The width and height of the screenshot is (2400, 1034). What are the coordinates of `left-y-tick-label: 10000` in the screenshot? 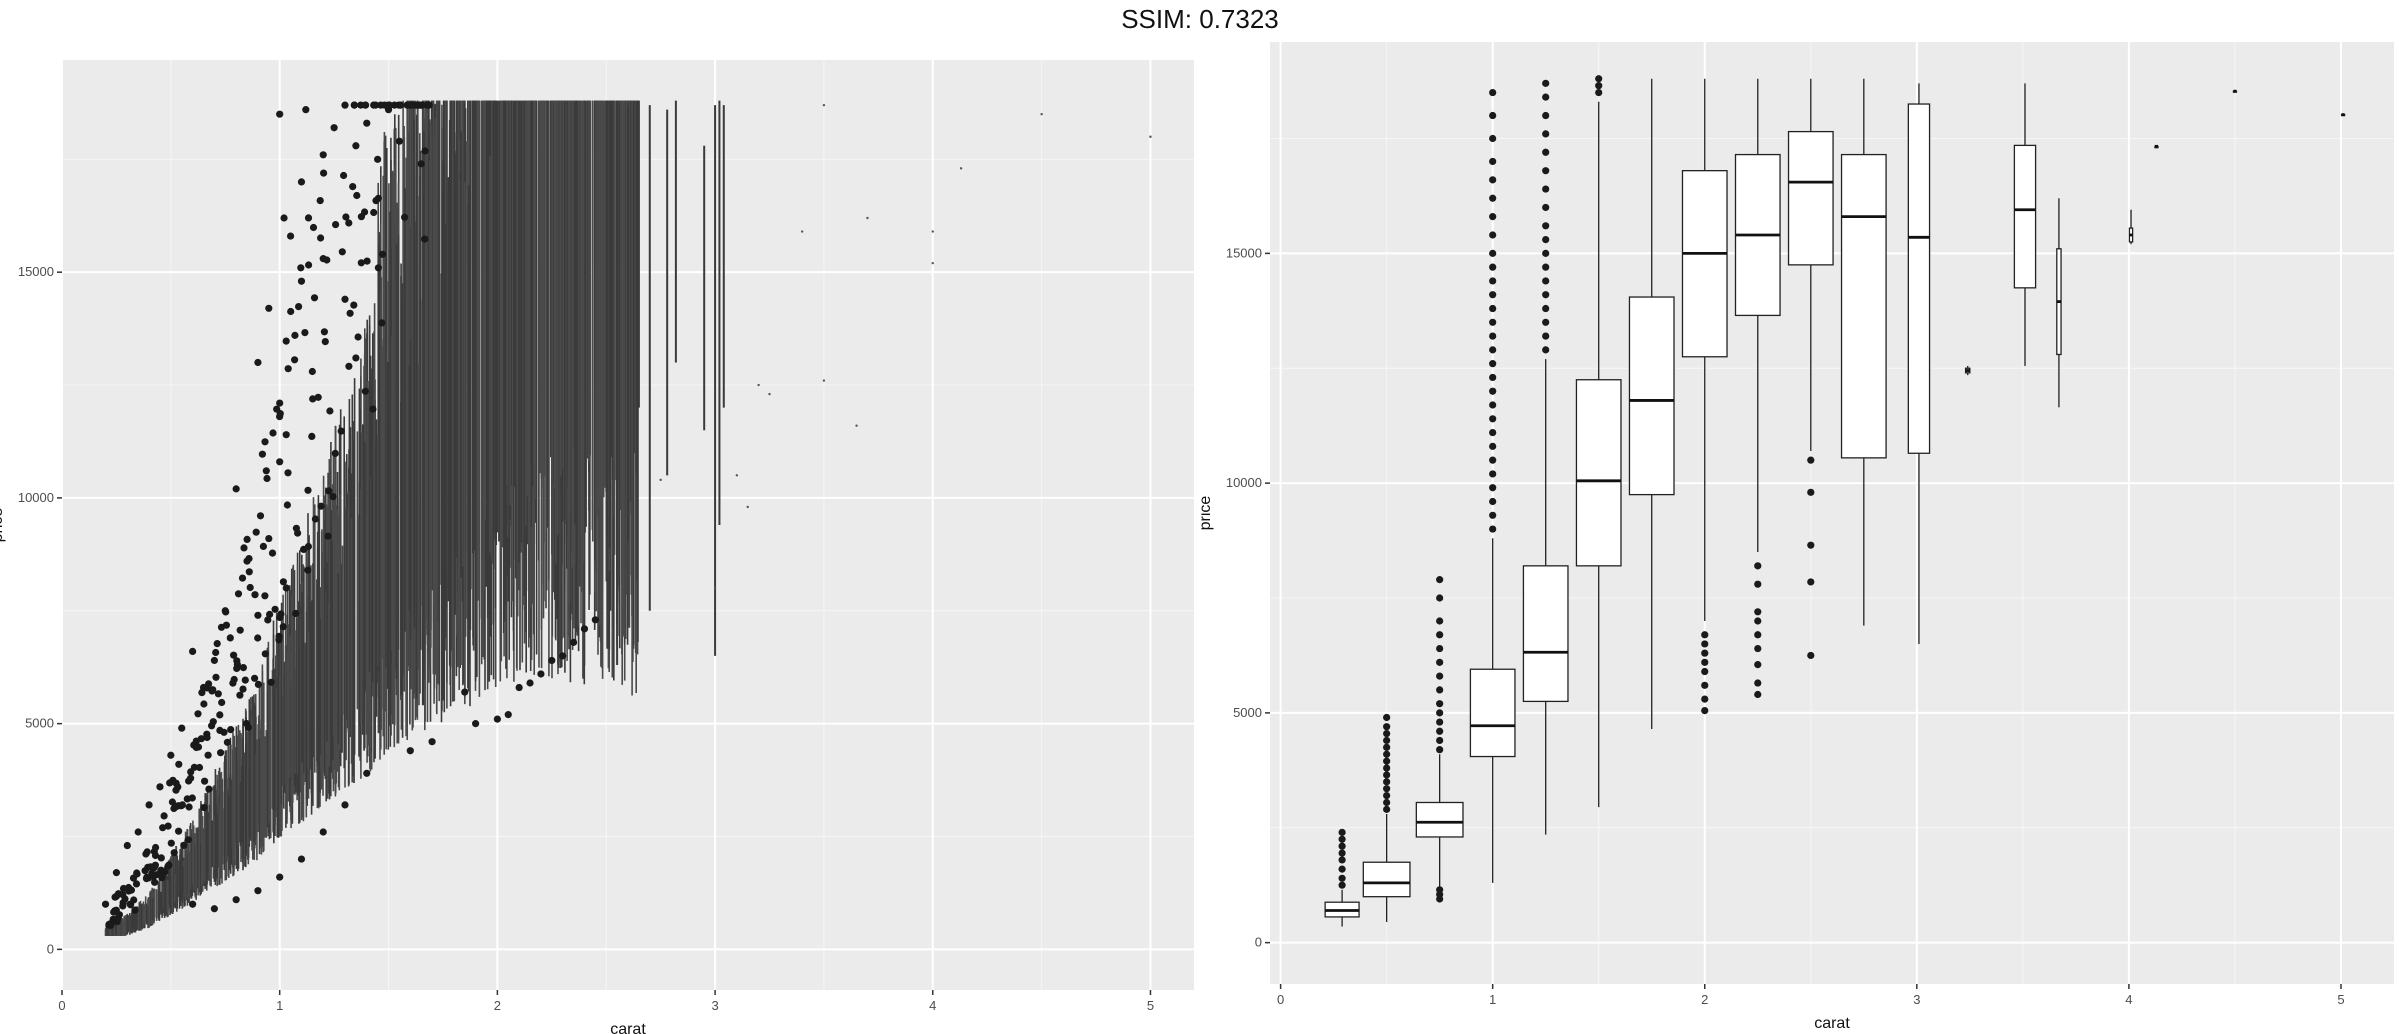 It's located at (36, 497).